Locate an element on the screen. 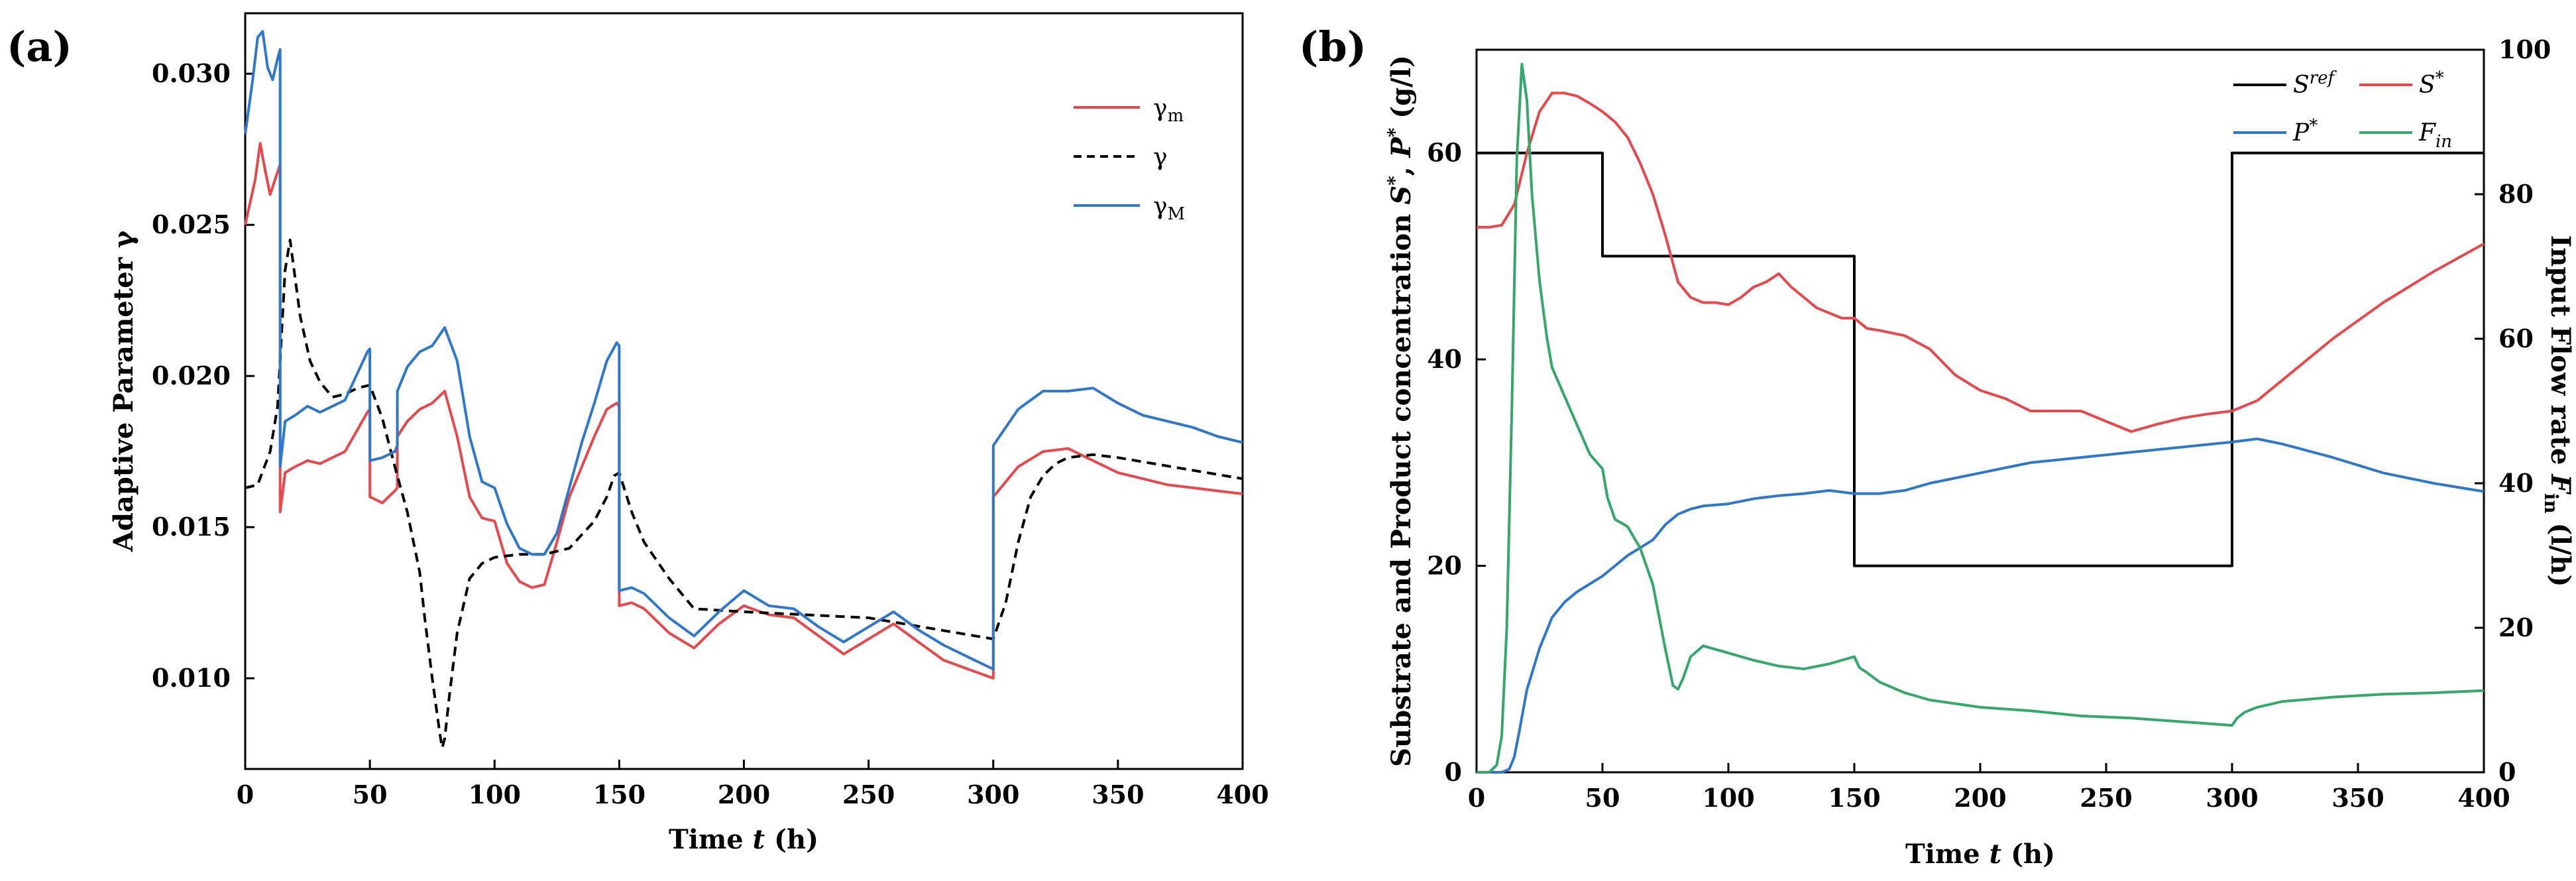 This screenshot has width=2576, height=881. chart-b-y2-tick-label-60: 60 is located at coordinates (2516, 338).